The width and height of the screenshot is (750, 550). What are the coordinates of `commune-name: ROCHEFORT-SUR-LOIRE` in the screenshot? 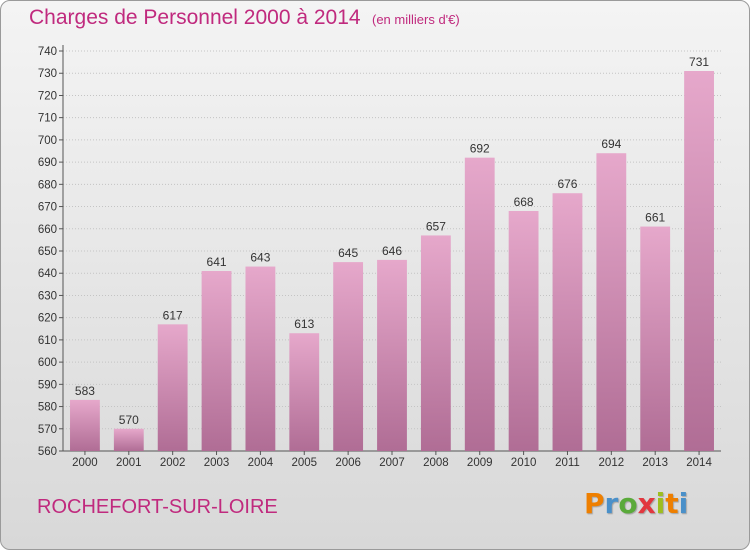 It's located at (157, 507).